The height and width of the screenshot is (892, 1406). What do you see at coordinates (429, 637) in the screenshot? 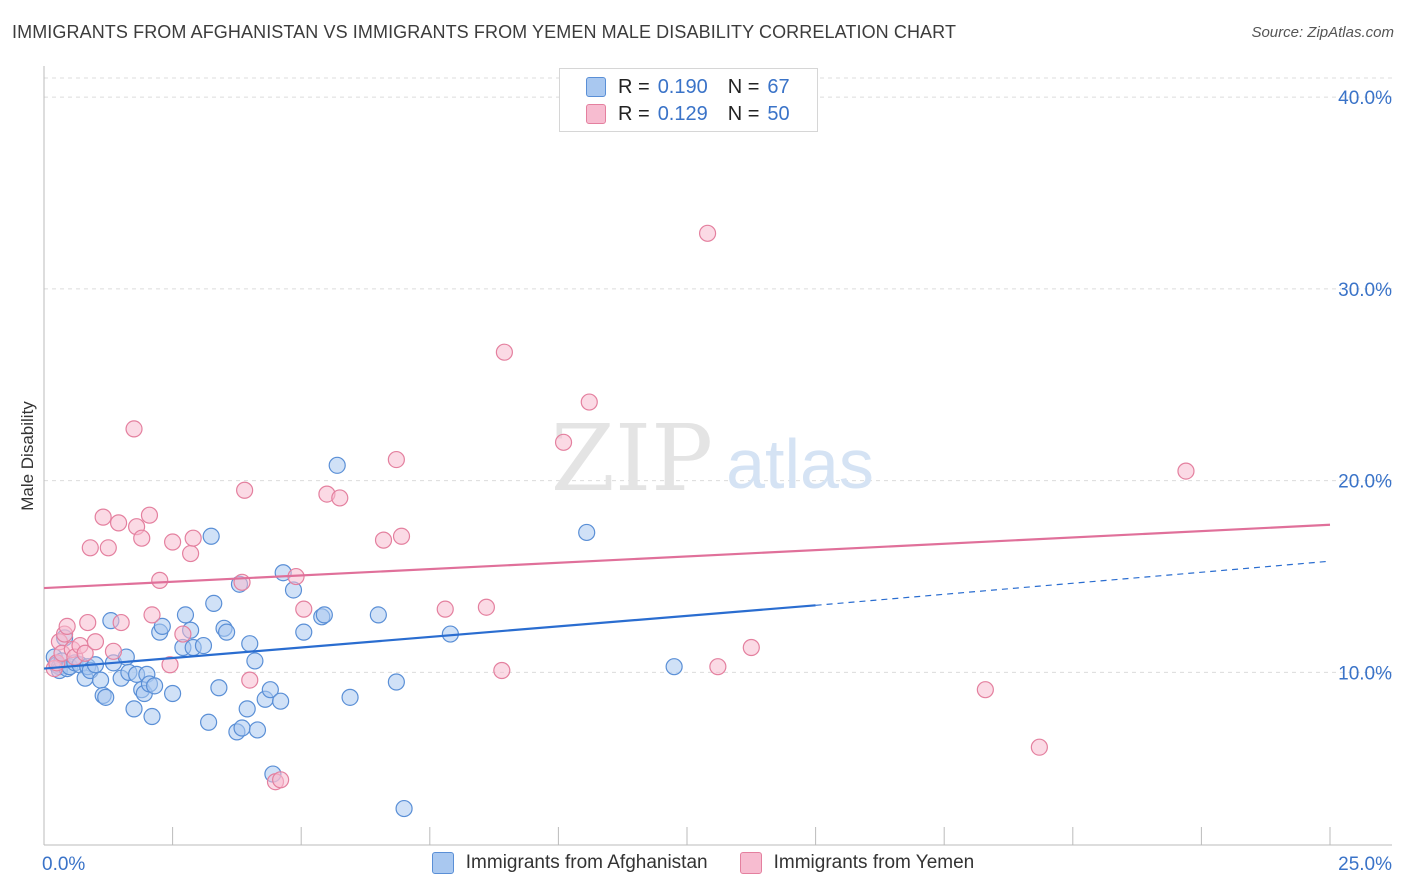
I see `afghanistan-trend-line` at bounding box center [429, 637].